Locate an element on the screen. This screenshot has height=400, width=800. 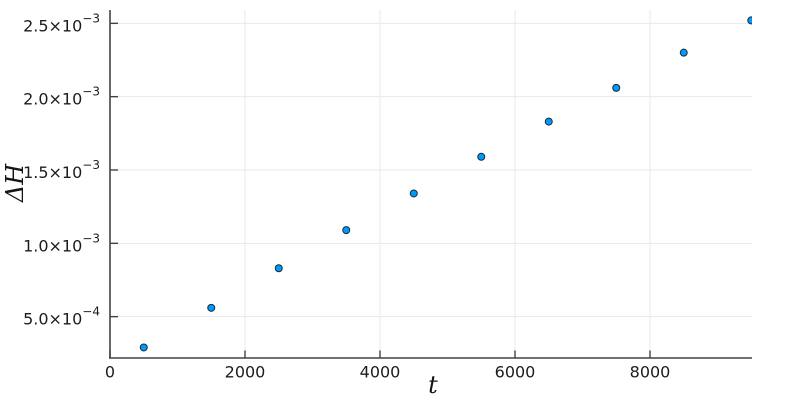
x-tick-label: 2000 is located at coordinates (245, 372).